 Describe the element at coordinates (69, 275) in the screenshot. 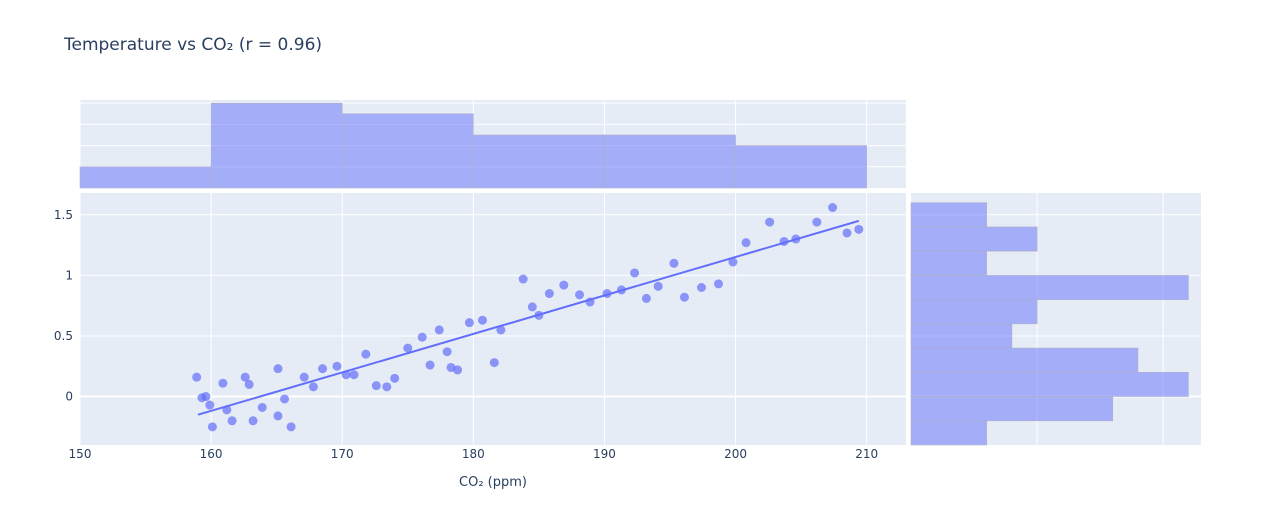

I see `y-tick-label: 1` at that location.